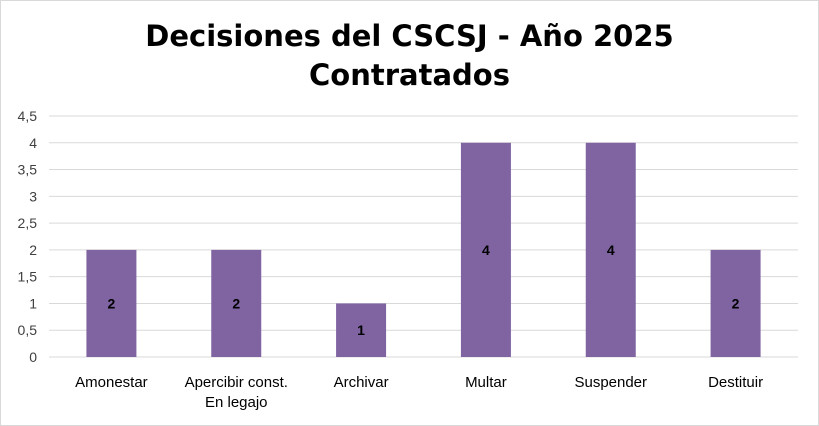  Describe the element at coordinates (33, 250) in the screenshot. I see `y-tick-label: 2` at that location.